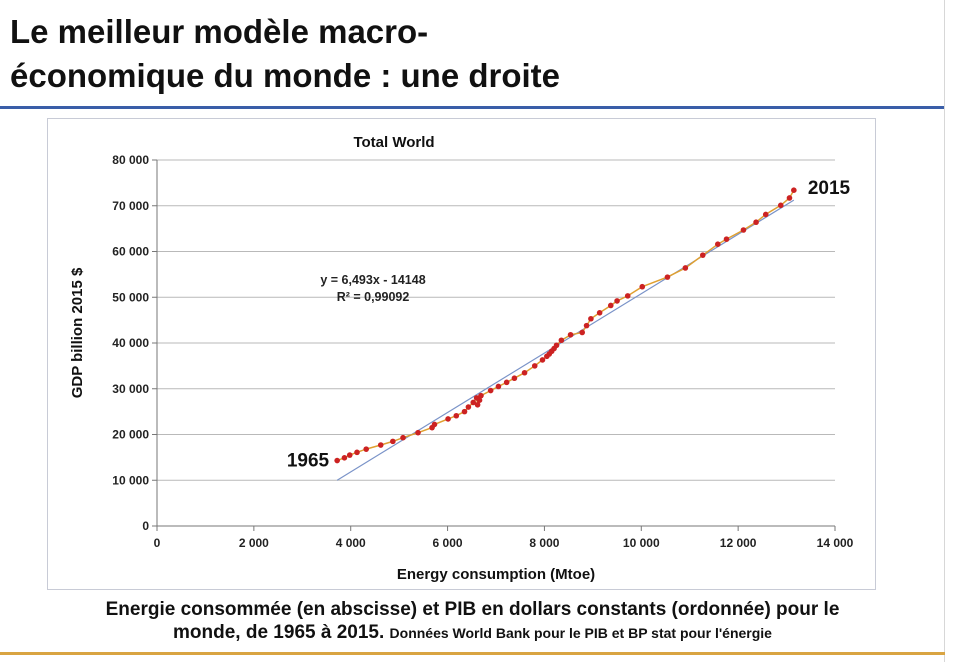 Image resolution: width=979 pixels, height=662 pixels. What do you see at coordinates (351, 543) in the screenshot?
I see `x-tick-label: 4 000` at bounding box center [351, 543].